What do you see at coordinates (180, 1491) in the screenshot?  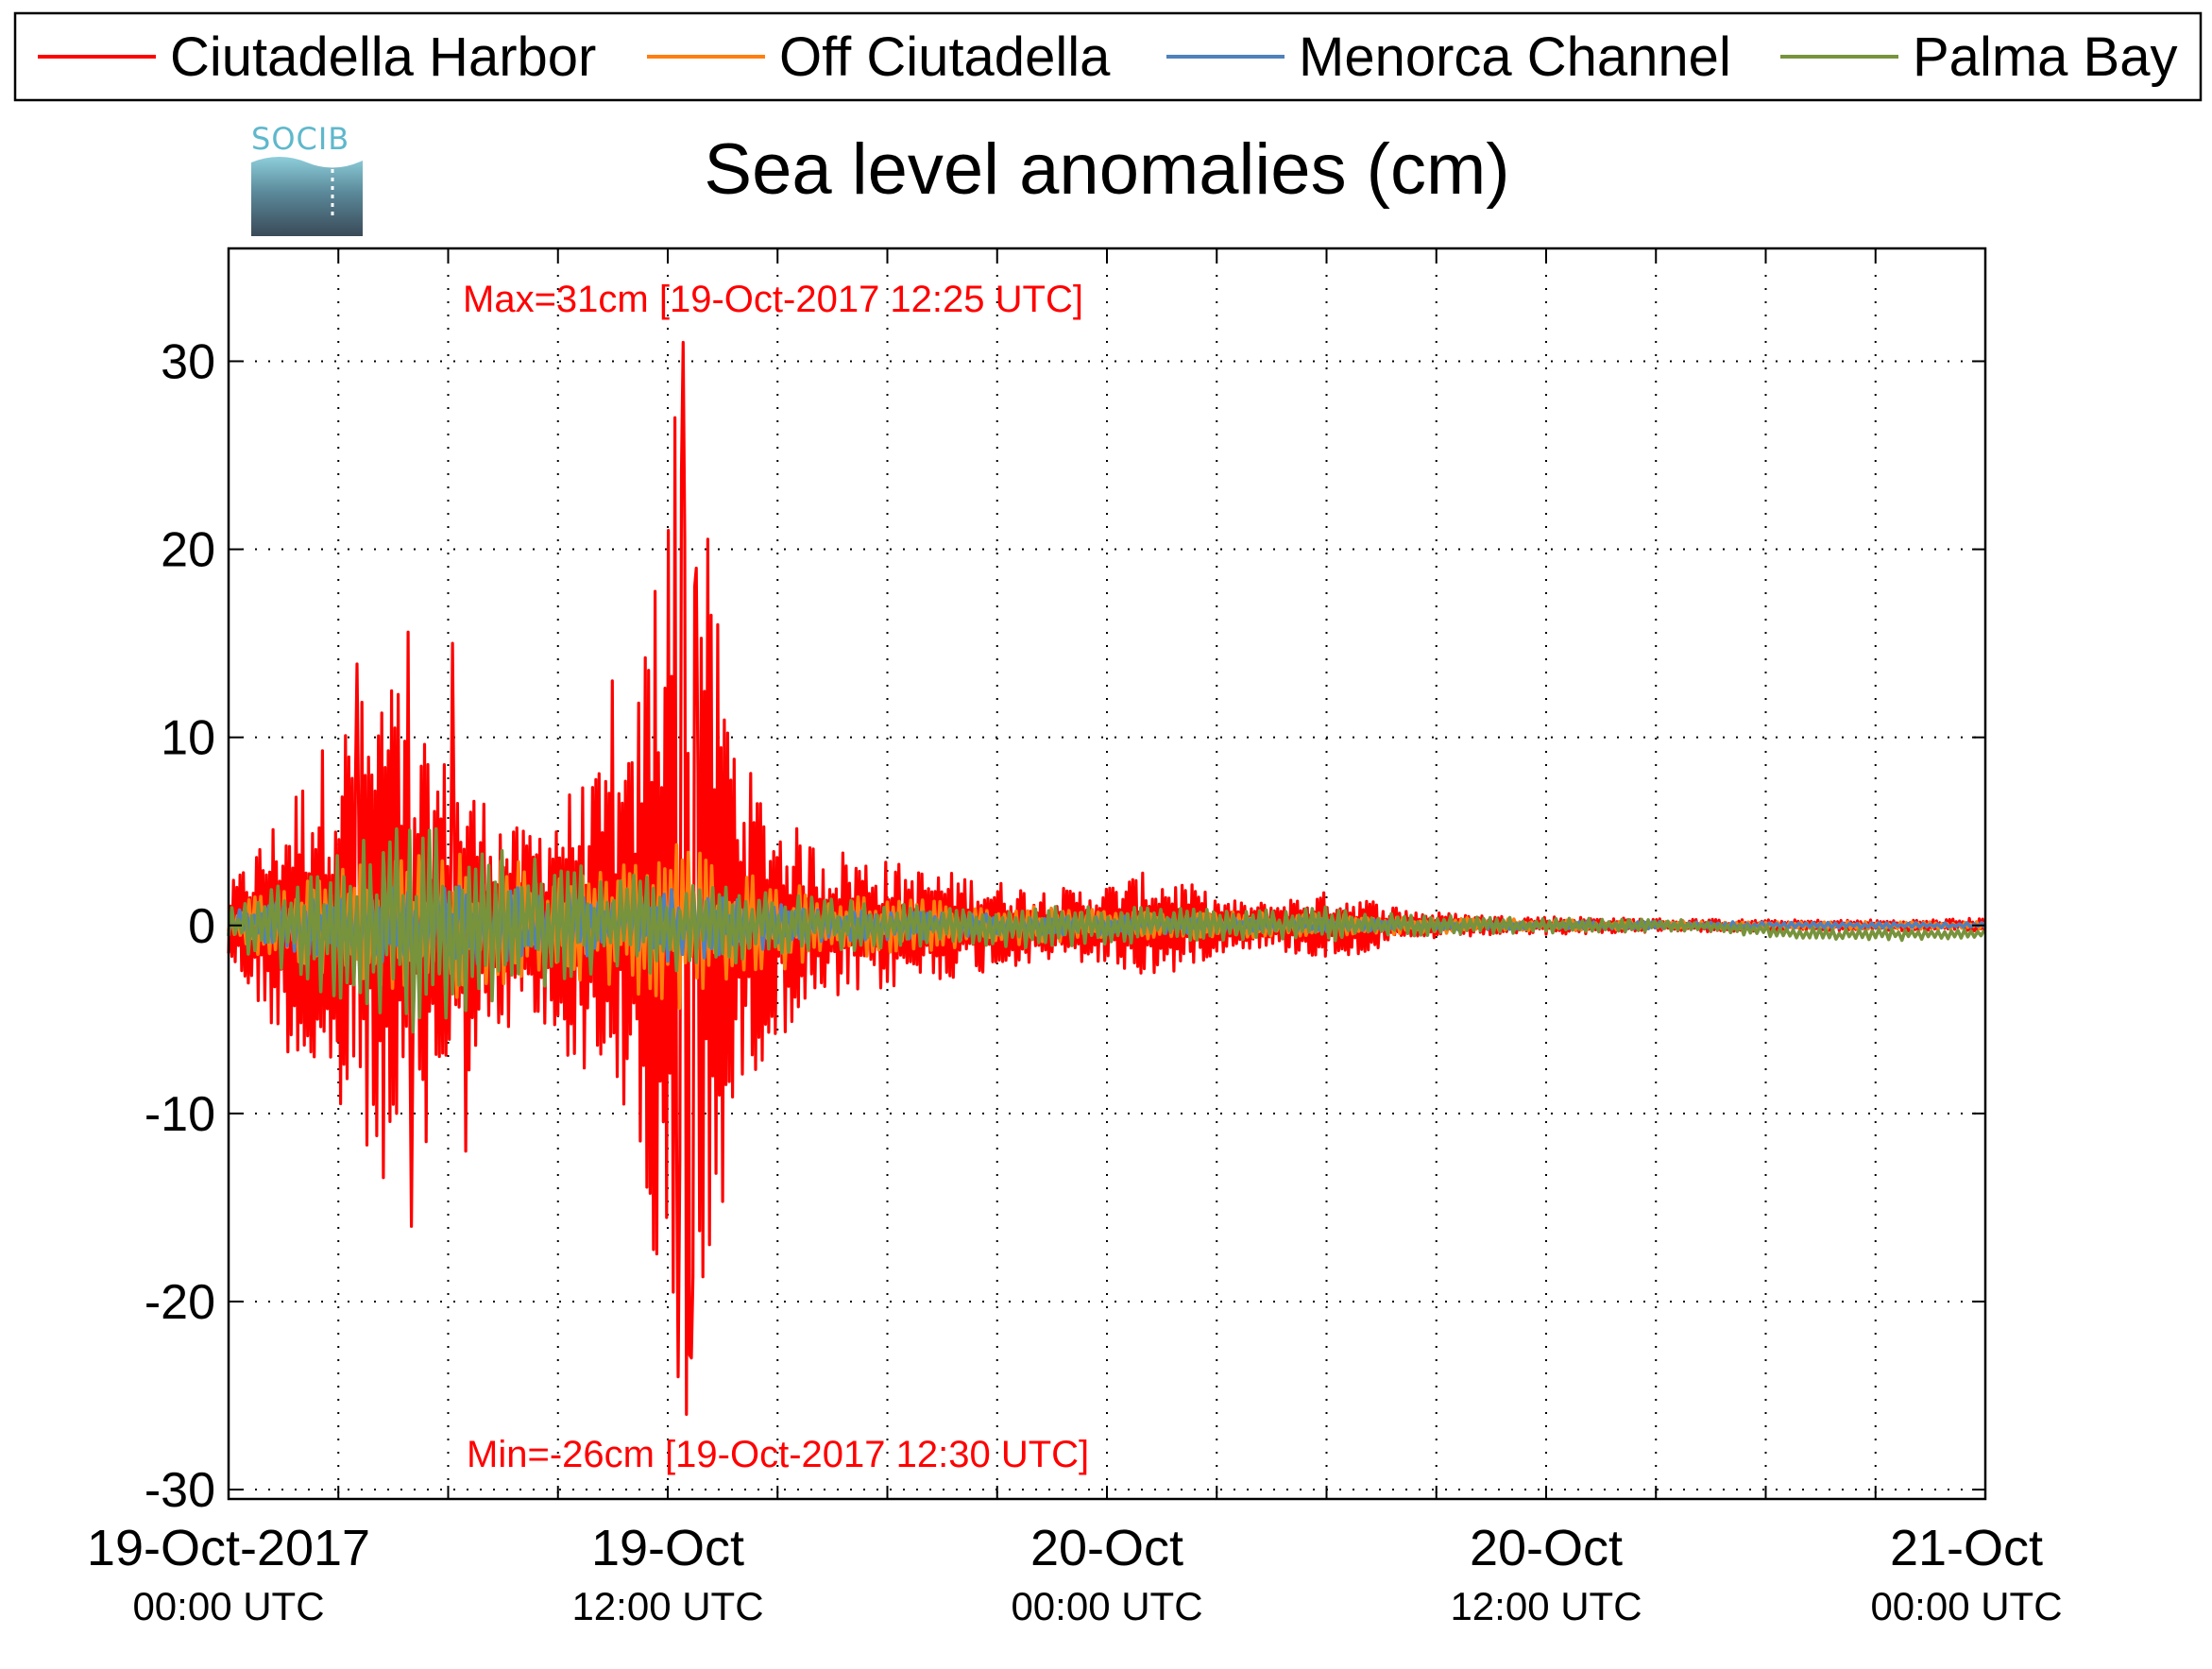 I see `y-tick-label: -30` at bounding box center [180, 1491].